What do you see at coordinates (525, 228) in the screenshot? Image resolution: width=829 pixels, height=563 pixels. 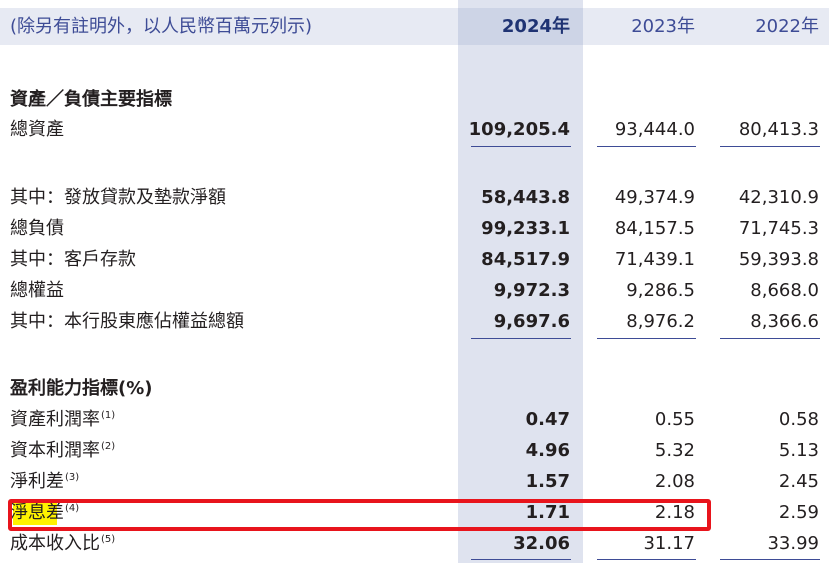 I see `value-2024: 99,233.1` at bounding box center [525, 228].